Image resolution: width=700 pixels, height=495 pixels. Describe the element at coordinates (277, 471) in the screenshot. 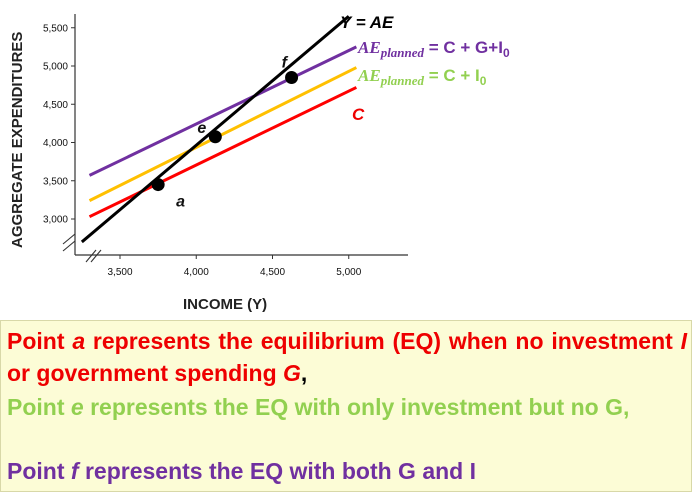

I see `caption-f-text-2: represents the EQ with both G and I` at that location.